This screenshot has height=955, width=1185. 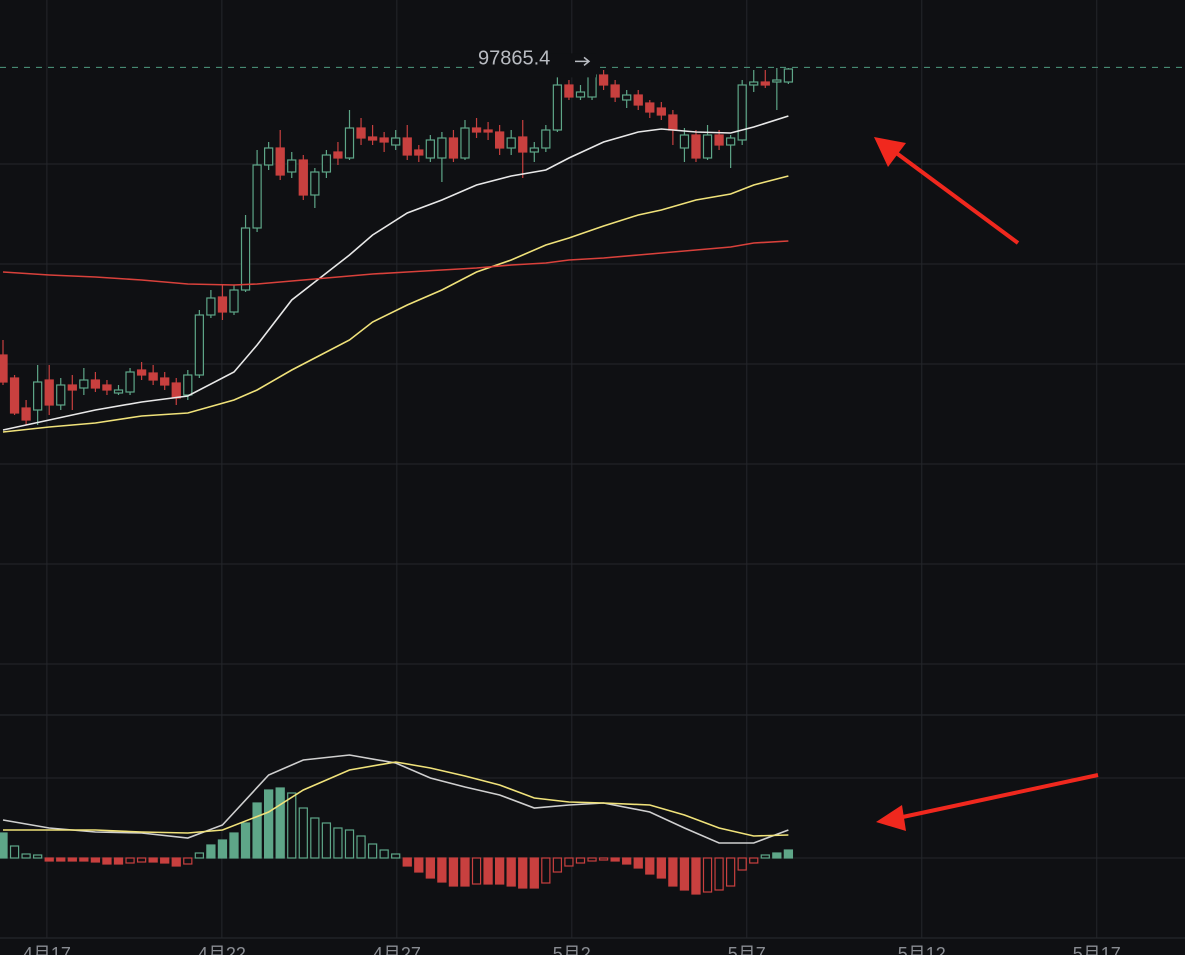 What do you see at coordinates (222, 949) in the screenshot?
I see `x-tick-label: 4月22` at bounding box center [222, 949].